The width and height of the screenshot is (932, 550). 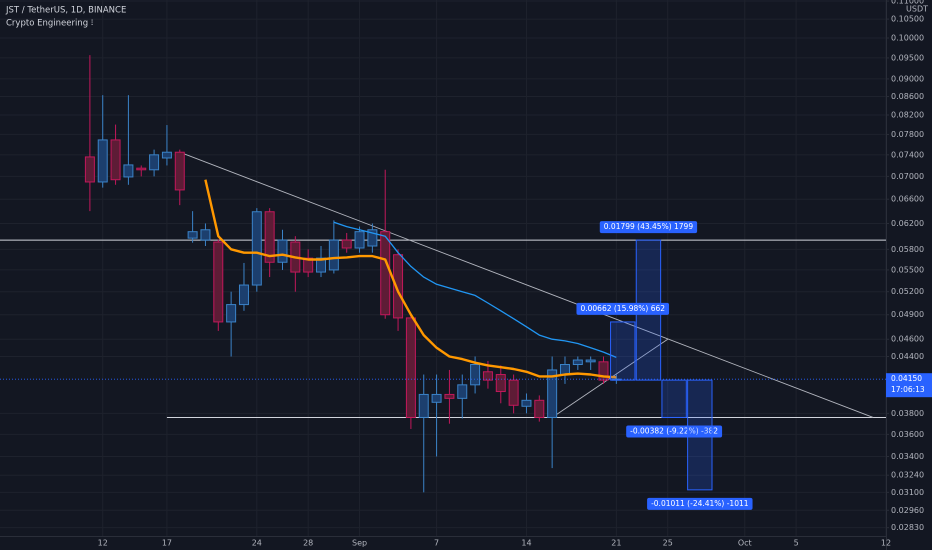 I want to click on measure-label: -0.00382 (-9.22%) -382, so click(x=674, y=430).